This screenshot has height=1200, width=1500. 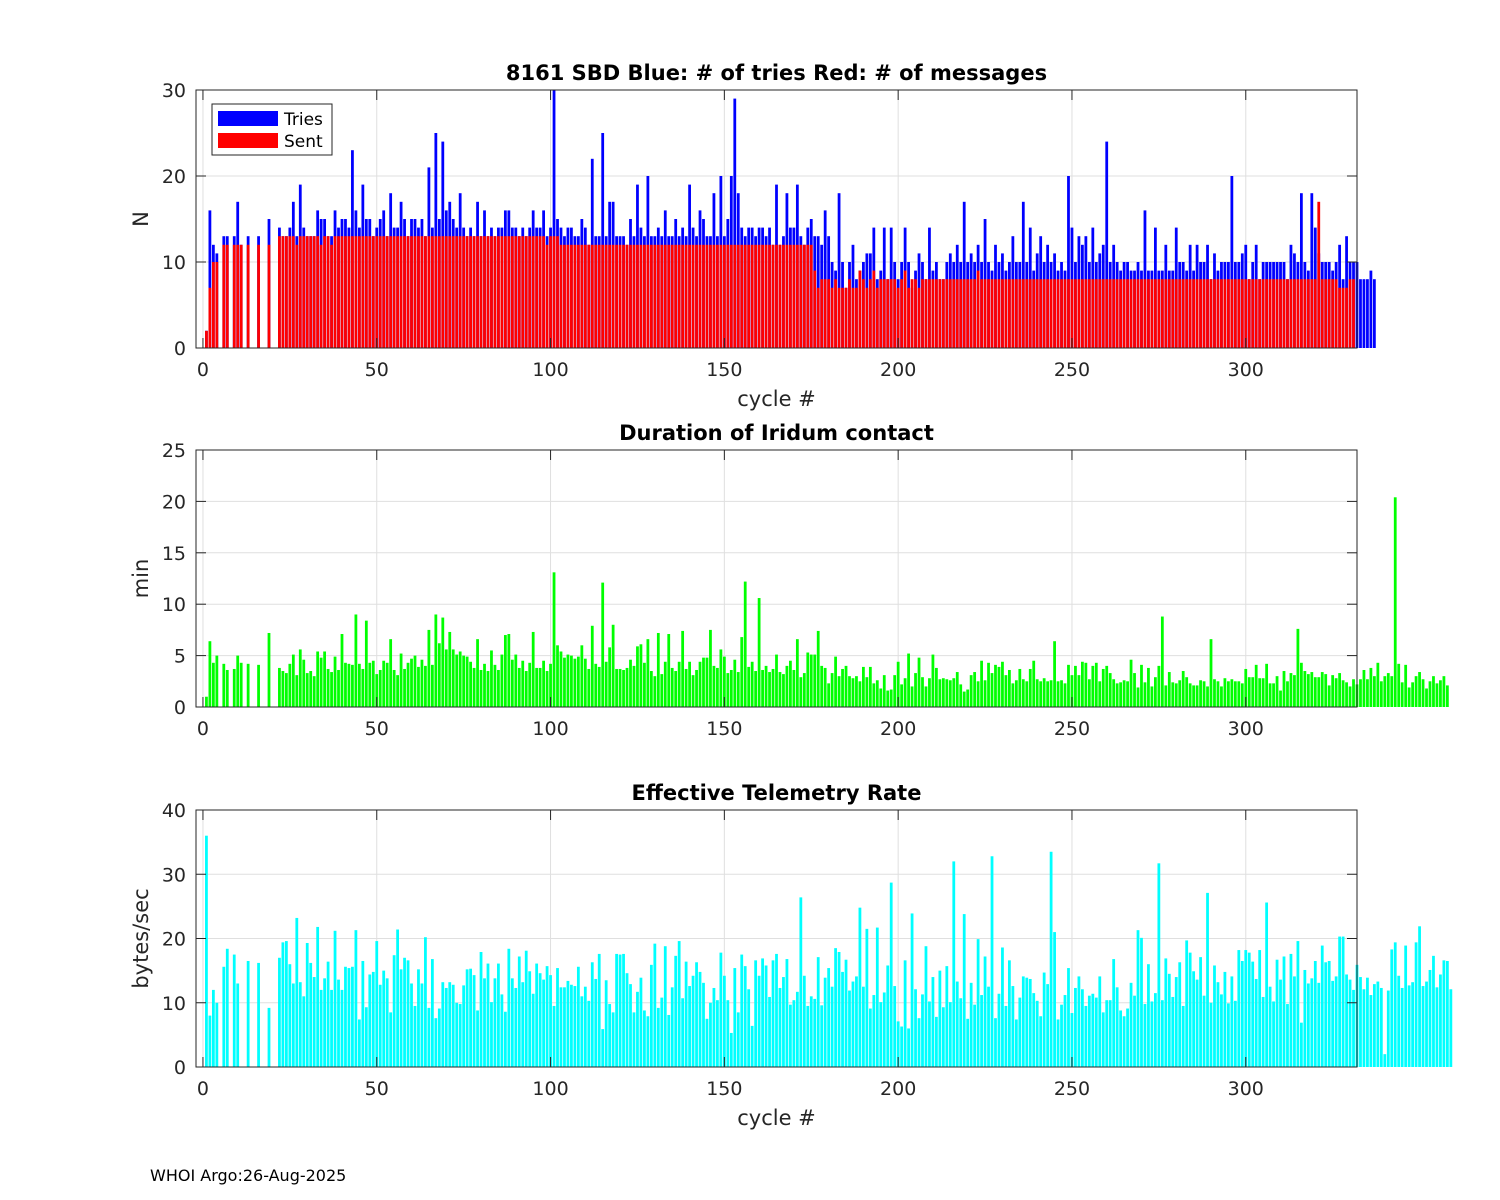 What do you see at coordinates (248, 118) in the screenshot?
I see `legend-swatch-tries` at bounding box center [248, 118].